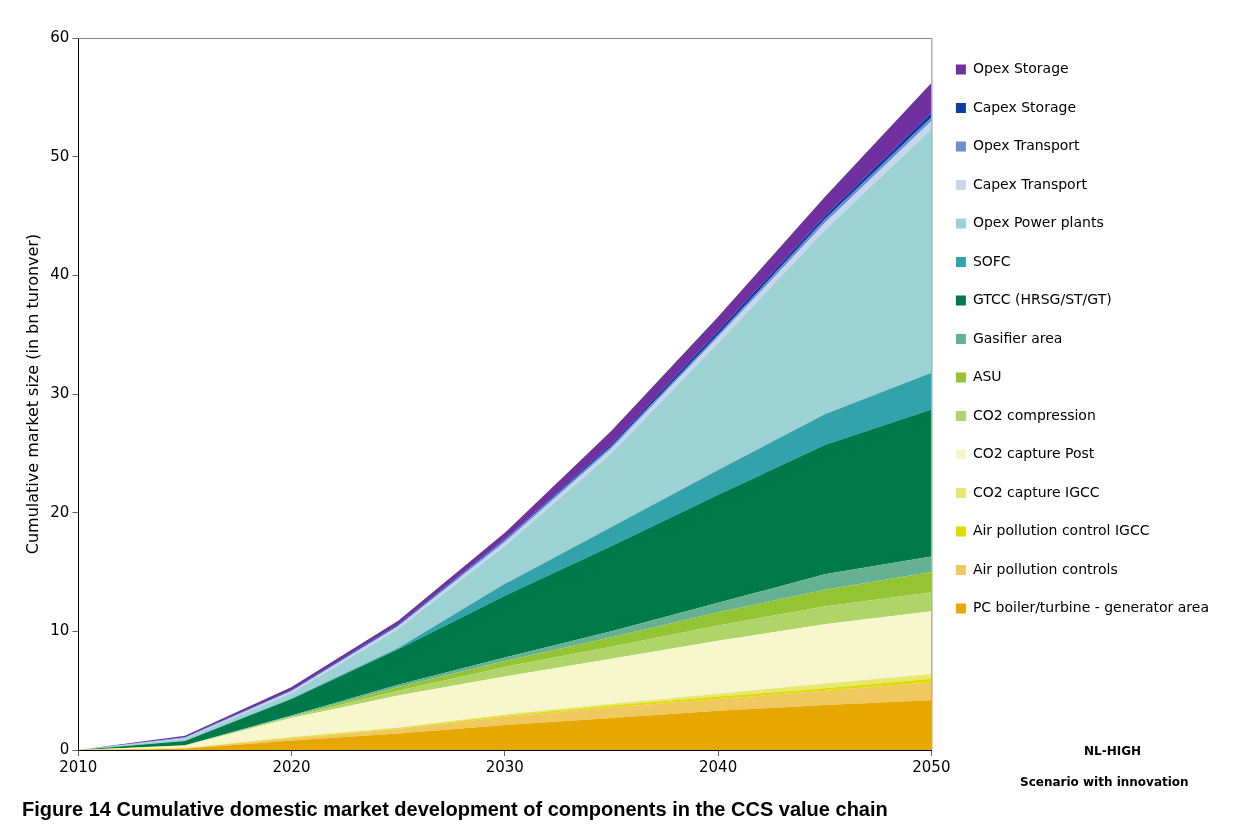 The image size is (1239, 828). I want to click on y-tick-label: 50, so click(60, 155).